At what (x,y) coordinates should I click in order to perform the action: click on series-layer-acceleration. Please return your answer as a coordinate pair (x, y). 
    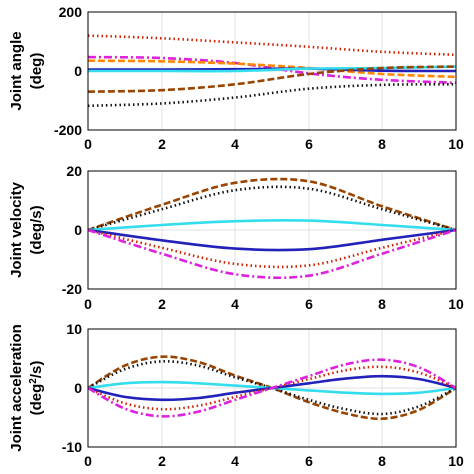
    Looking at the image, I should click on (272, 388).